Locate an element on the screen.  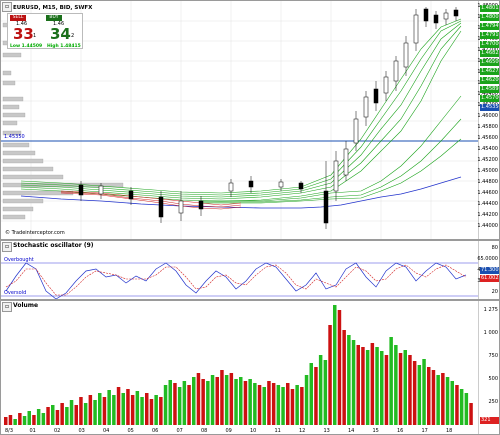
stochastic-title: Stochastic oscillator (9) is located at coordinates (53, 245).